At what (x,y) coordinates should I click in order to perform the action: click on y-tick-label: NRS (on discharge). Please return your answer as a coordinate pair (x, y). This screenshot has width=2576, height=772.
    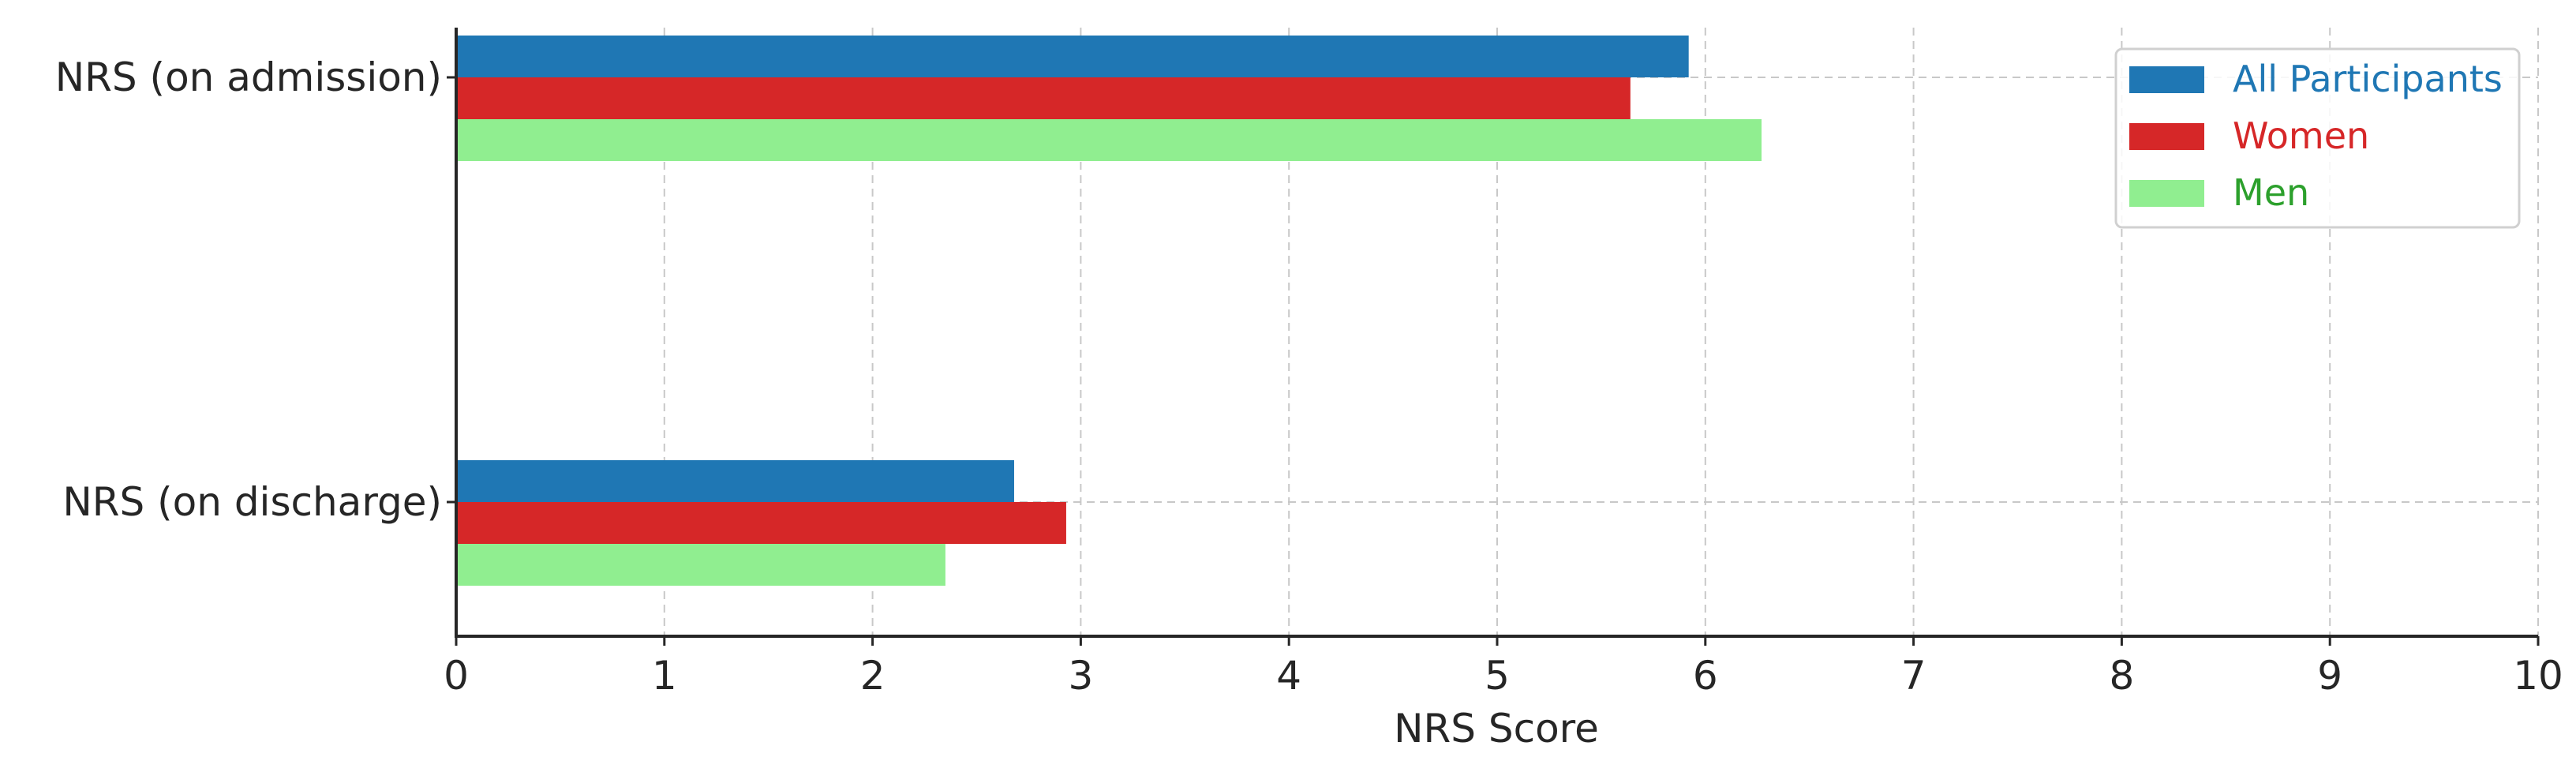
    Looking at the image, I should click on (252, 502).